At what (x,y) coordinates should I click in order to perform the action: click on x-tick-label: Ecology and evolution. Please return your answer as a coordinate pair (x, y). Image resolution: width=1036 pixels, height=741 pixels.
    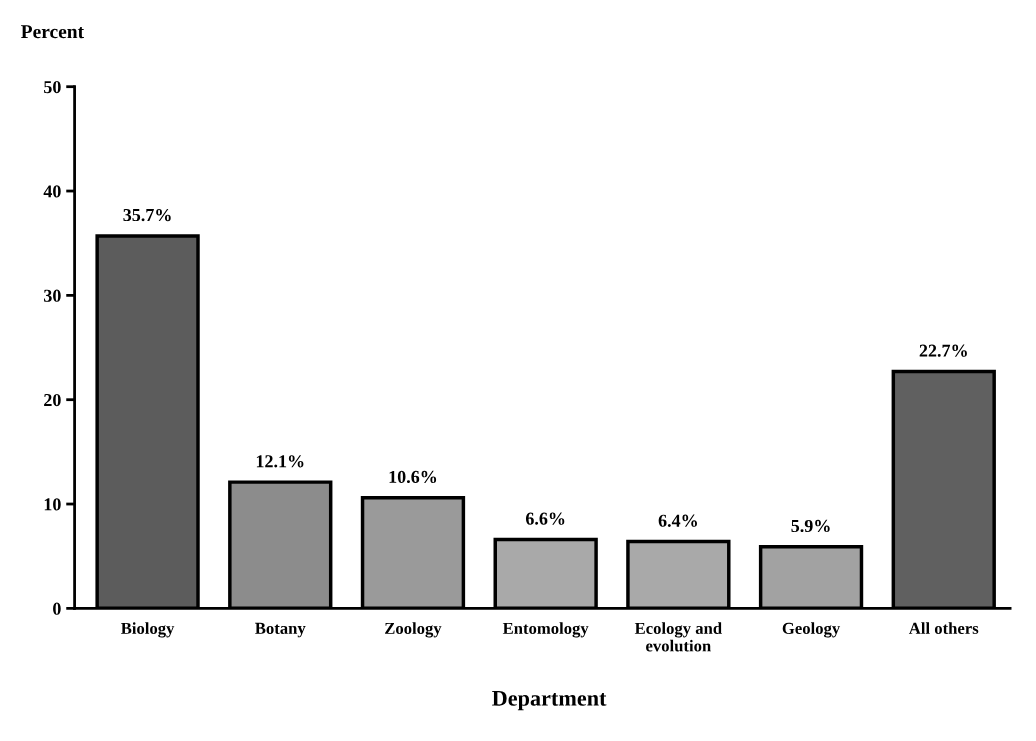
    Looking at the image, I should click on (678, 637).